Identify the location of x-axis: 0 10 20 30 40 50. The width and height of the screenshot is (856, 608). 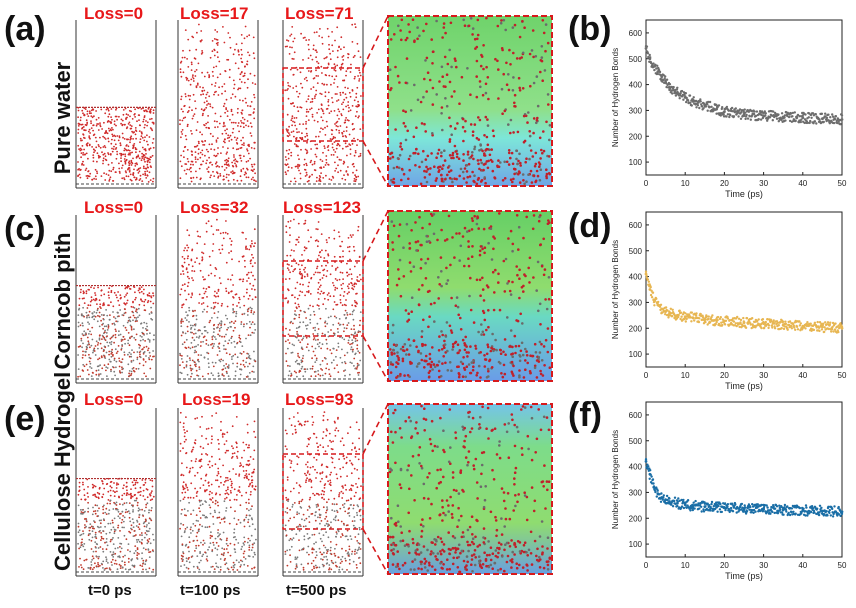
(745, 180).